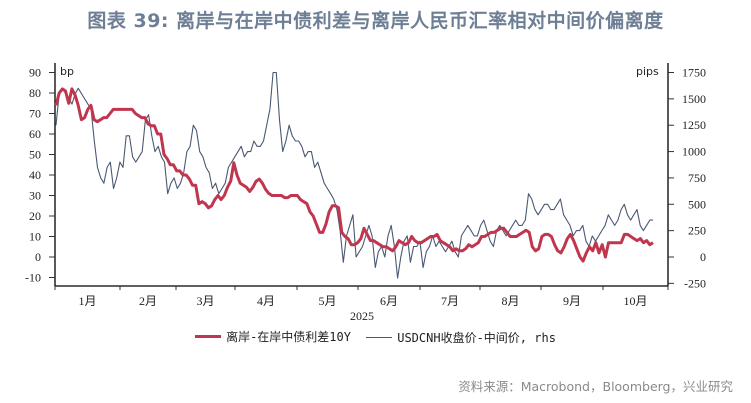 The width and height of the screenshot is (751, 403). What do you see at coordinates (35, 237) in the screenshot?
I see `left-tick-label: 10` at bounding box center [35, 237].